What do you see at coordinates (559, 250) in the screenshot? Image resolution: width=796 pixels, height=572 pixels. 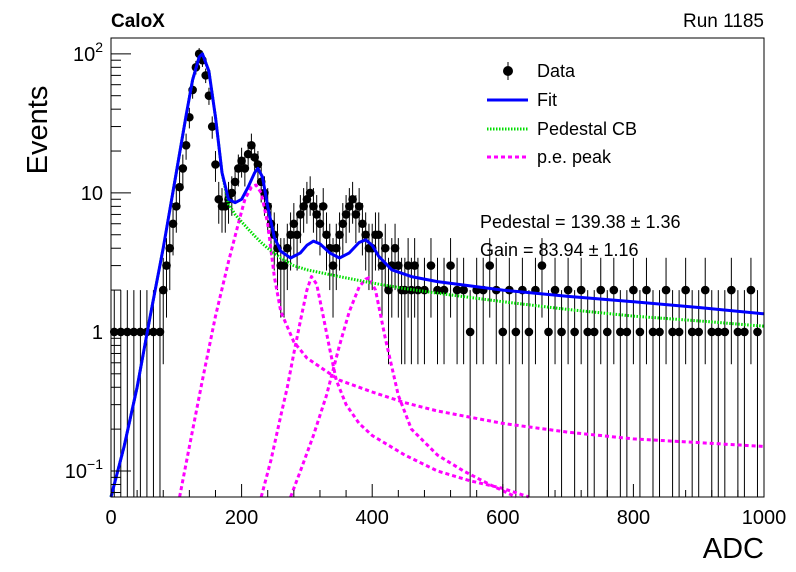 I see `gain-annotation: Gain = 83.94 ± 1.16` at bounding box center [559, 250].